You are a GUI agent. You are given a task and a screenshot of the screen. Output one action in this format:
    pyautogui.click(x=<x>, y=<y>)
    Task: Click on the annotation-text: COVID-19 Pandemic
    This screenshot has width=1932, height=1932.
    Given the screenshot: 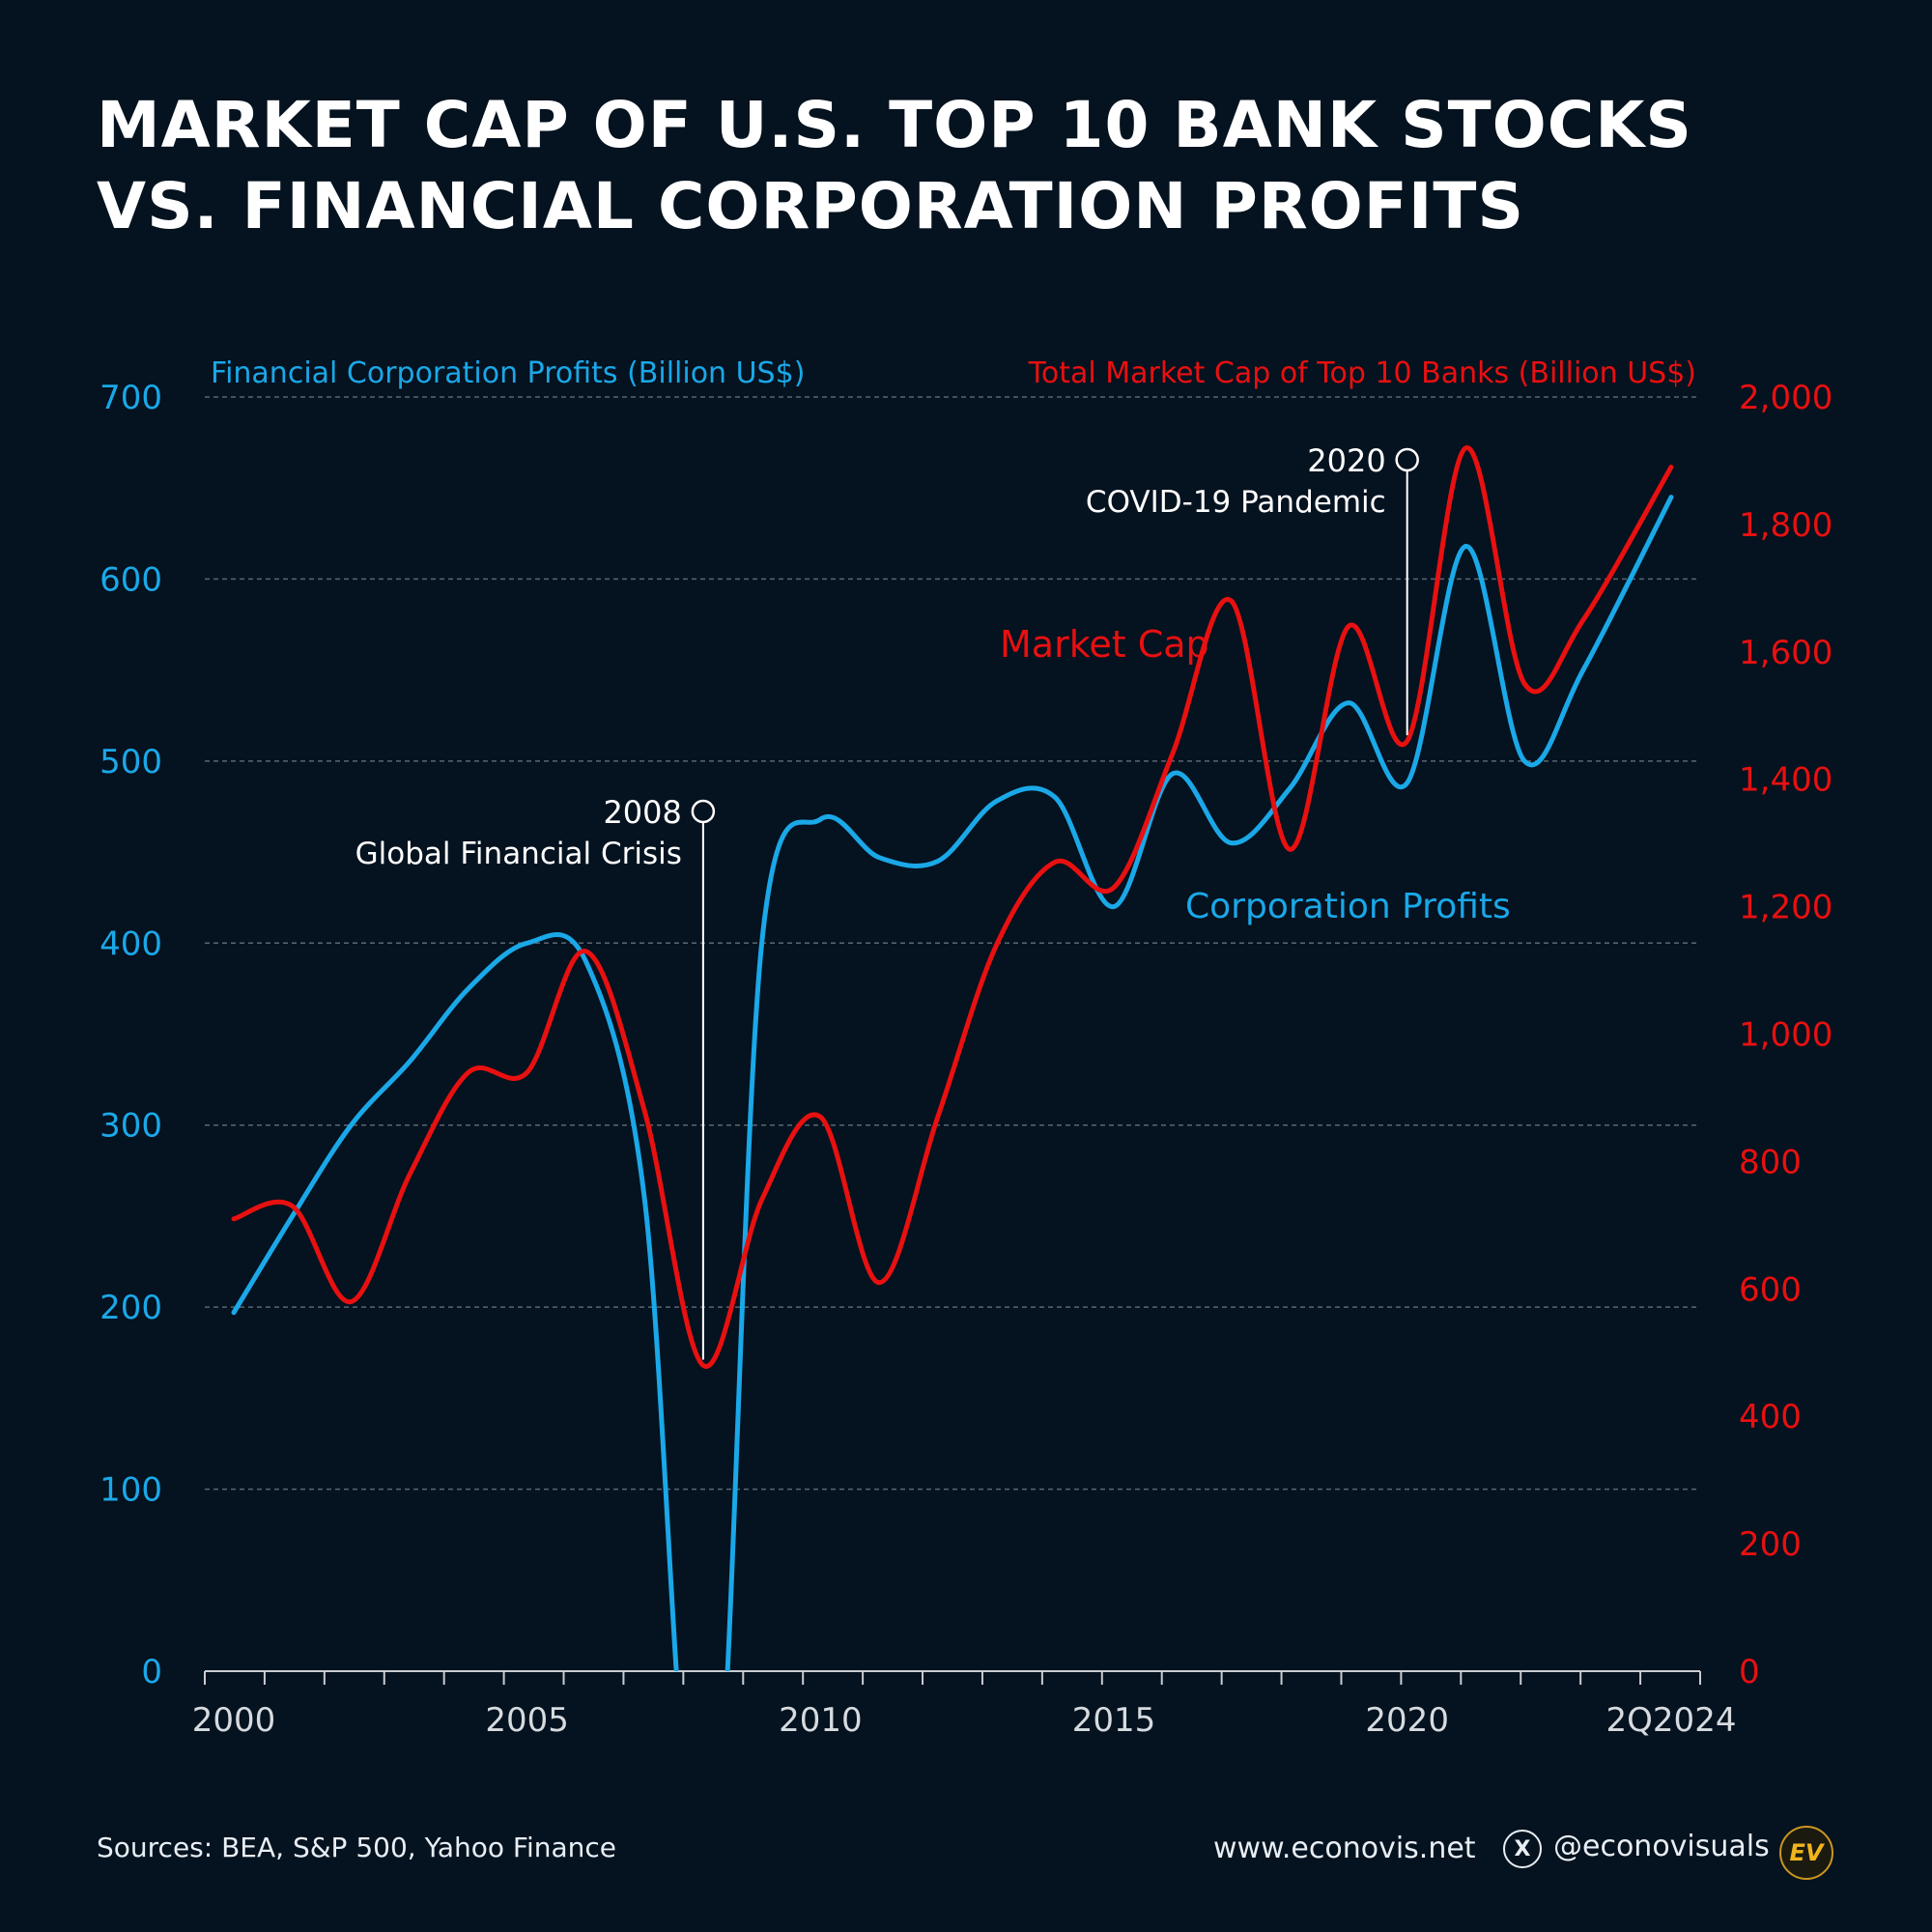 What is the action you would take?
    pyautogui.click(x=1236, y=502)
    